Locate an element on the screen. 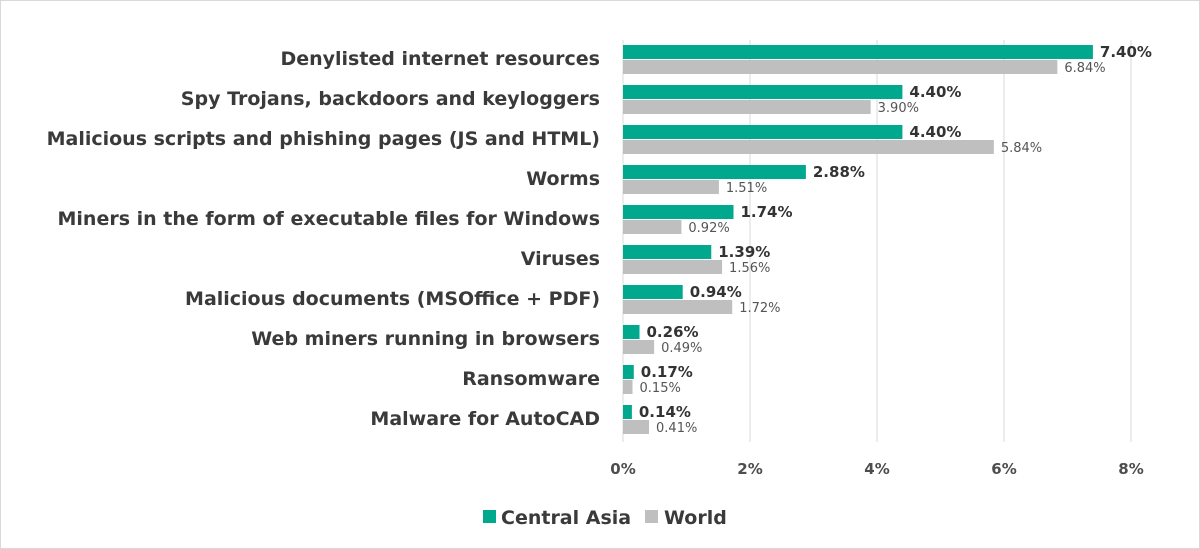 The height and width of the screenshot is (549, 1200). x-tick-label: 4% is located at coordinates (876, 469).